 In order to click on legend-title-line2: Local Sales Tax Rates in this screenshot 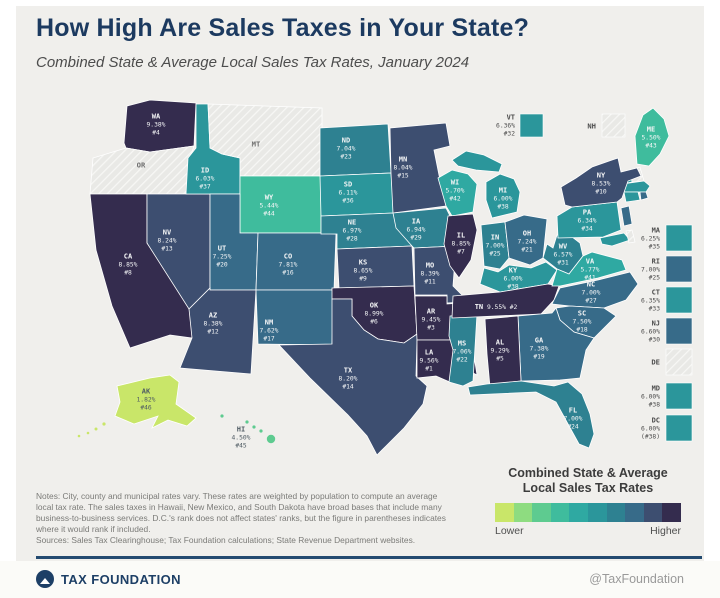, I will do `click(588, 487)`.